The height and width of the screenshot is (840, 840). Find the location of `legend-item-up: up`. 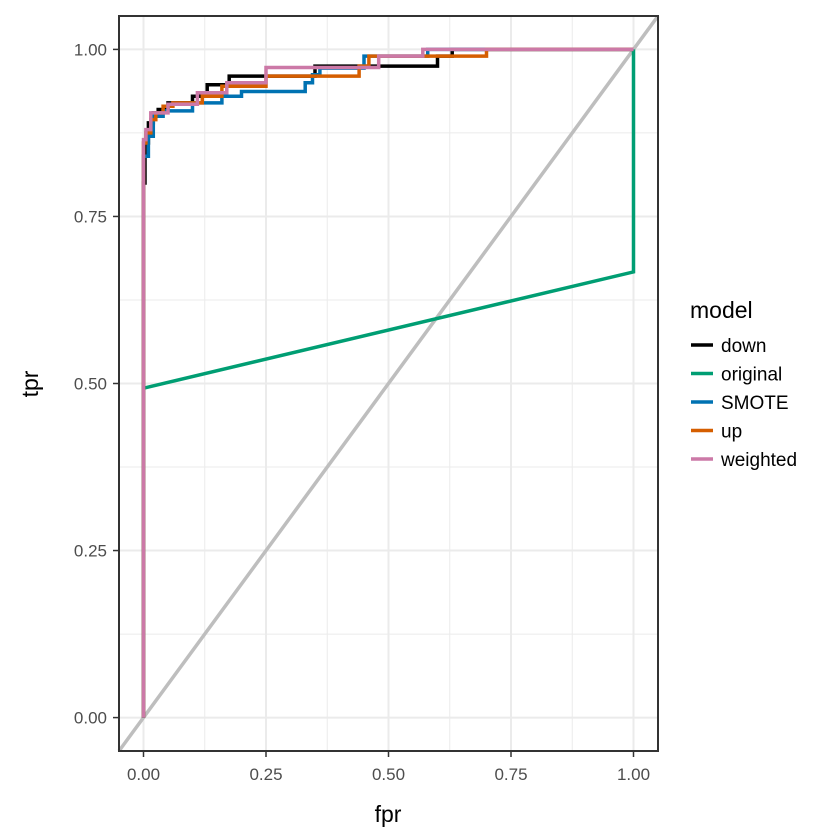

legend-item-up: up is located at coordinates (716, 432).